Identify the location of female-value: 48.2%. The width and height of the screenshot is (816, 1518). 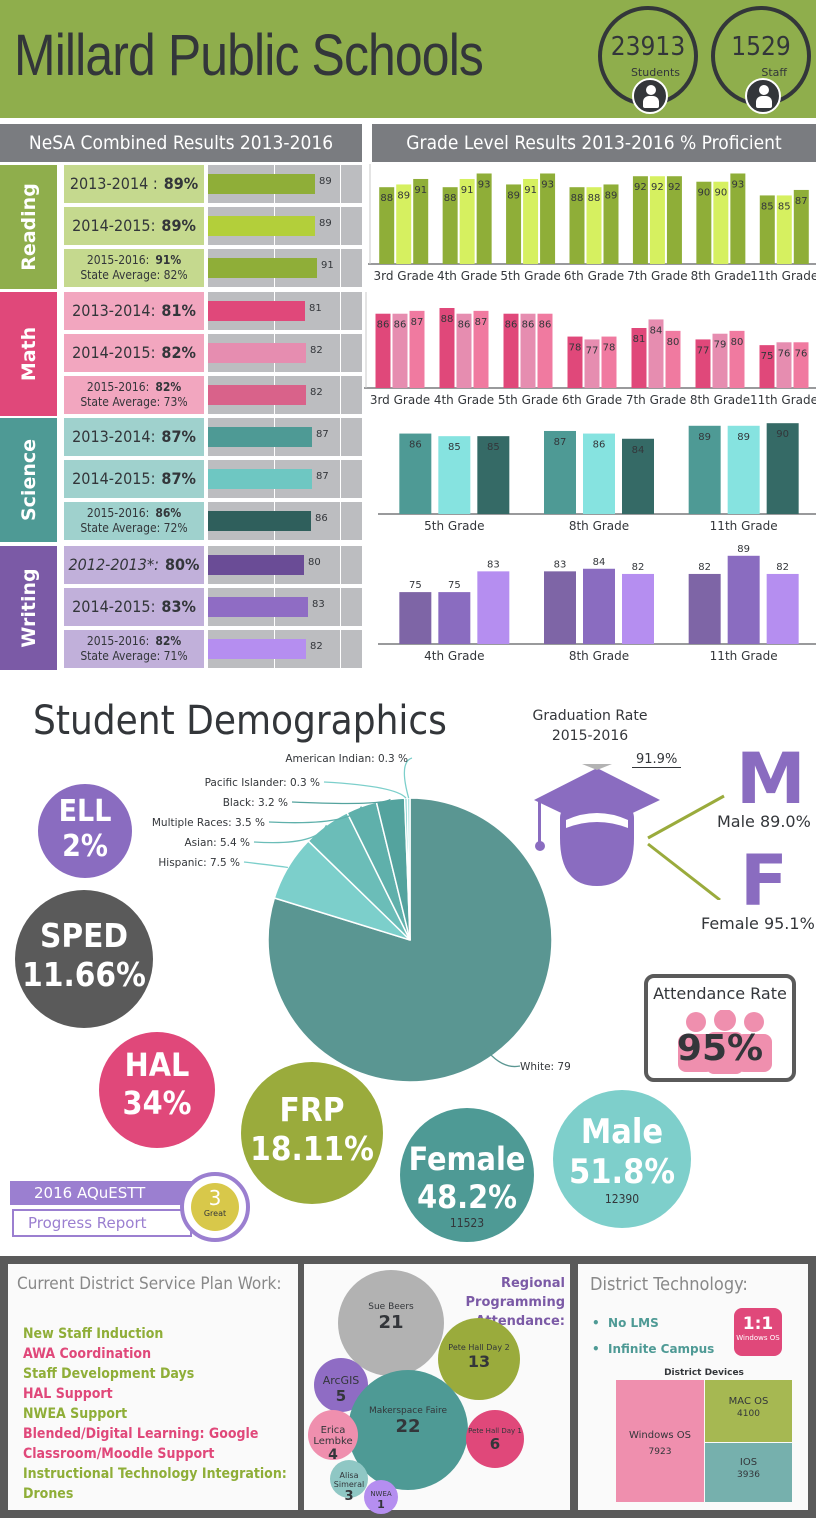
(467, 1197).